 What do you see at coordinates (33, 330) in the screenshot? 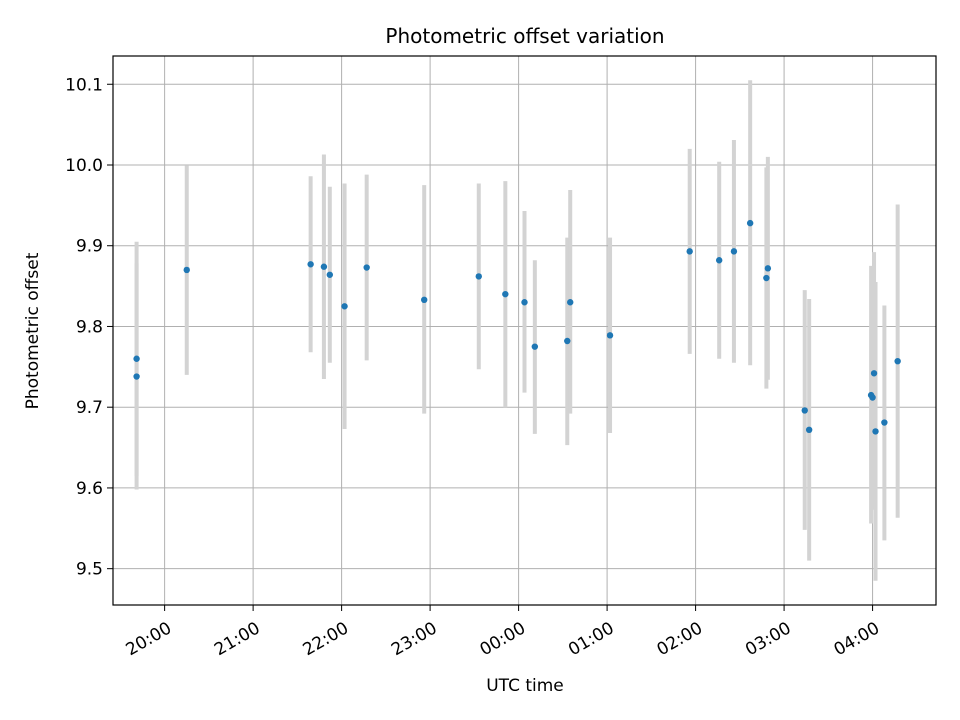
I see `y-axis-title: Photometric offset` at bounding box center [33, 330].